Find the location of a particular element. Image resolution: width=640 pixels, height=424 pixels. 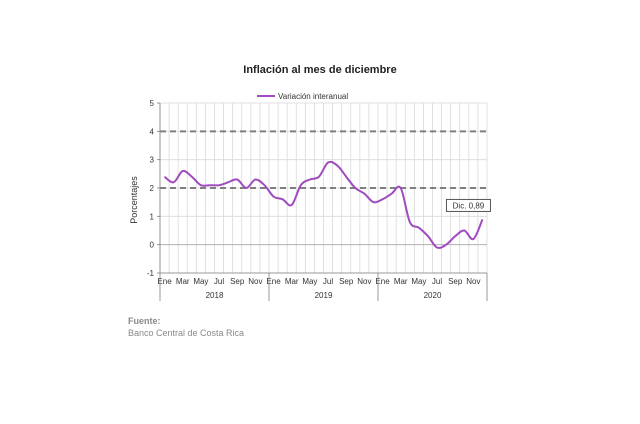

y-tick-label: 2 is located at coordinates (152, 188).